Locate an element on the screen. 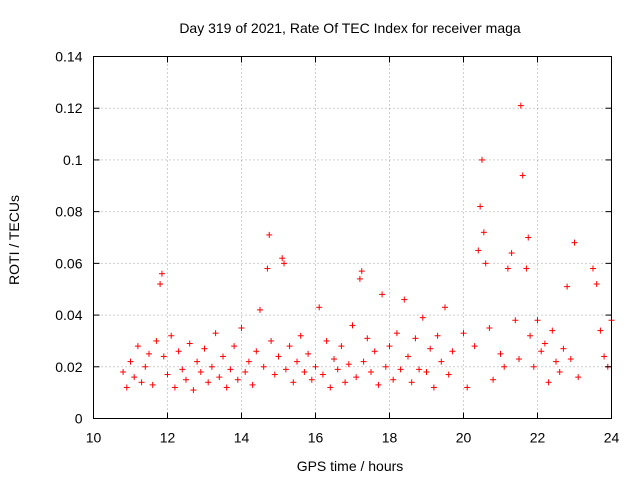  y-tick-label: 0.12 is located at coordinates (68, 108).